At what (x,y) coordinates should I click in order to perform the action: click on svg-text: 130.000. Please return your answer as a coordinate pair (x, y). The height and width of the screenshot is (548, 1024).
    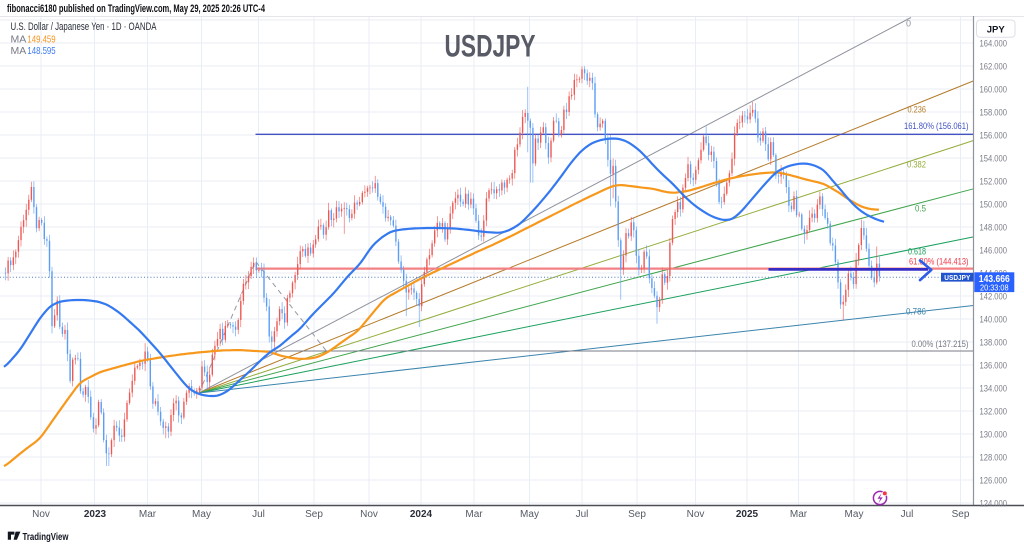
    Looking at the image, I should click on (994, 434).